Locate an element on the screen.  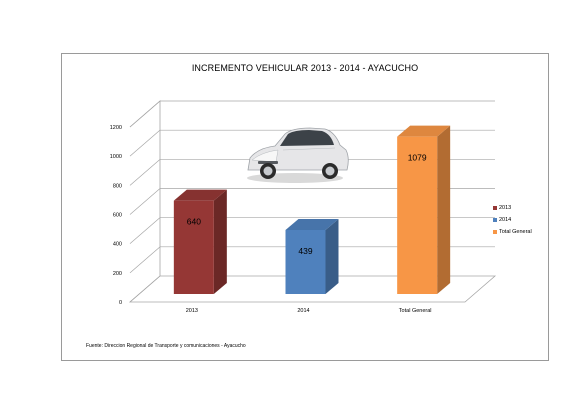
x-tick-label: 2013 is located at coordinates (192, 311).